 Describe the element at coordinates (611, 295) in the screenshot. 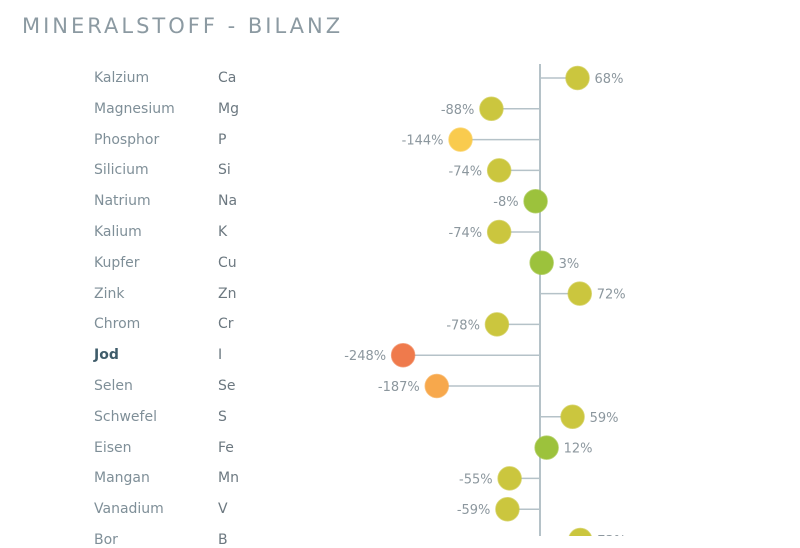

I see `value-label: 72%` at that location.